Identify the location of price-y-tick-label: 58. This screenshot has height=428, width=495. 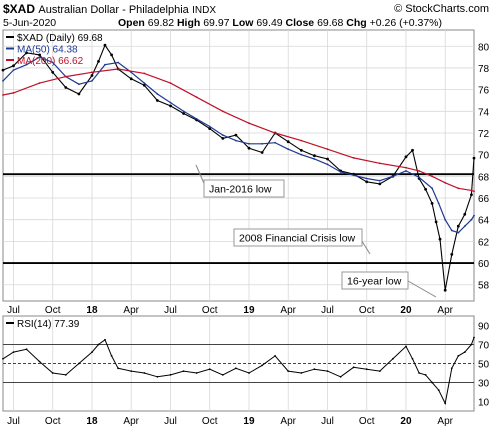
(484, 286).